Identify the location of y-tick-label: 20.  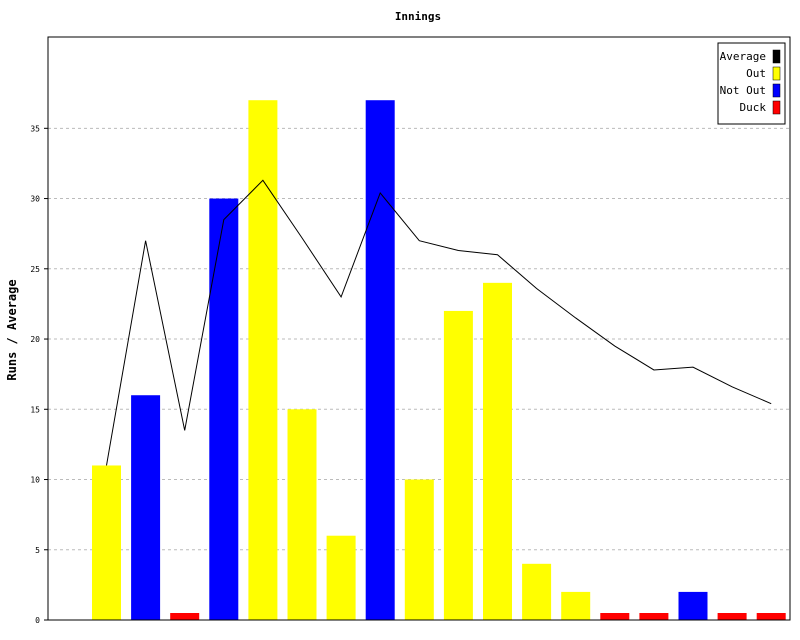
(35, 339).